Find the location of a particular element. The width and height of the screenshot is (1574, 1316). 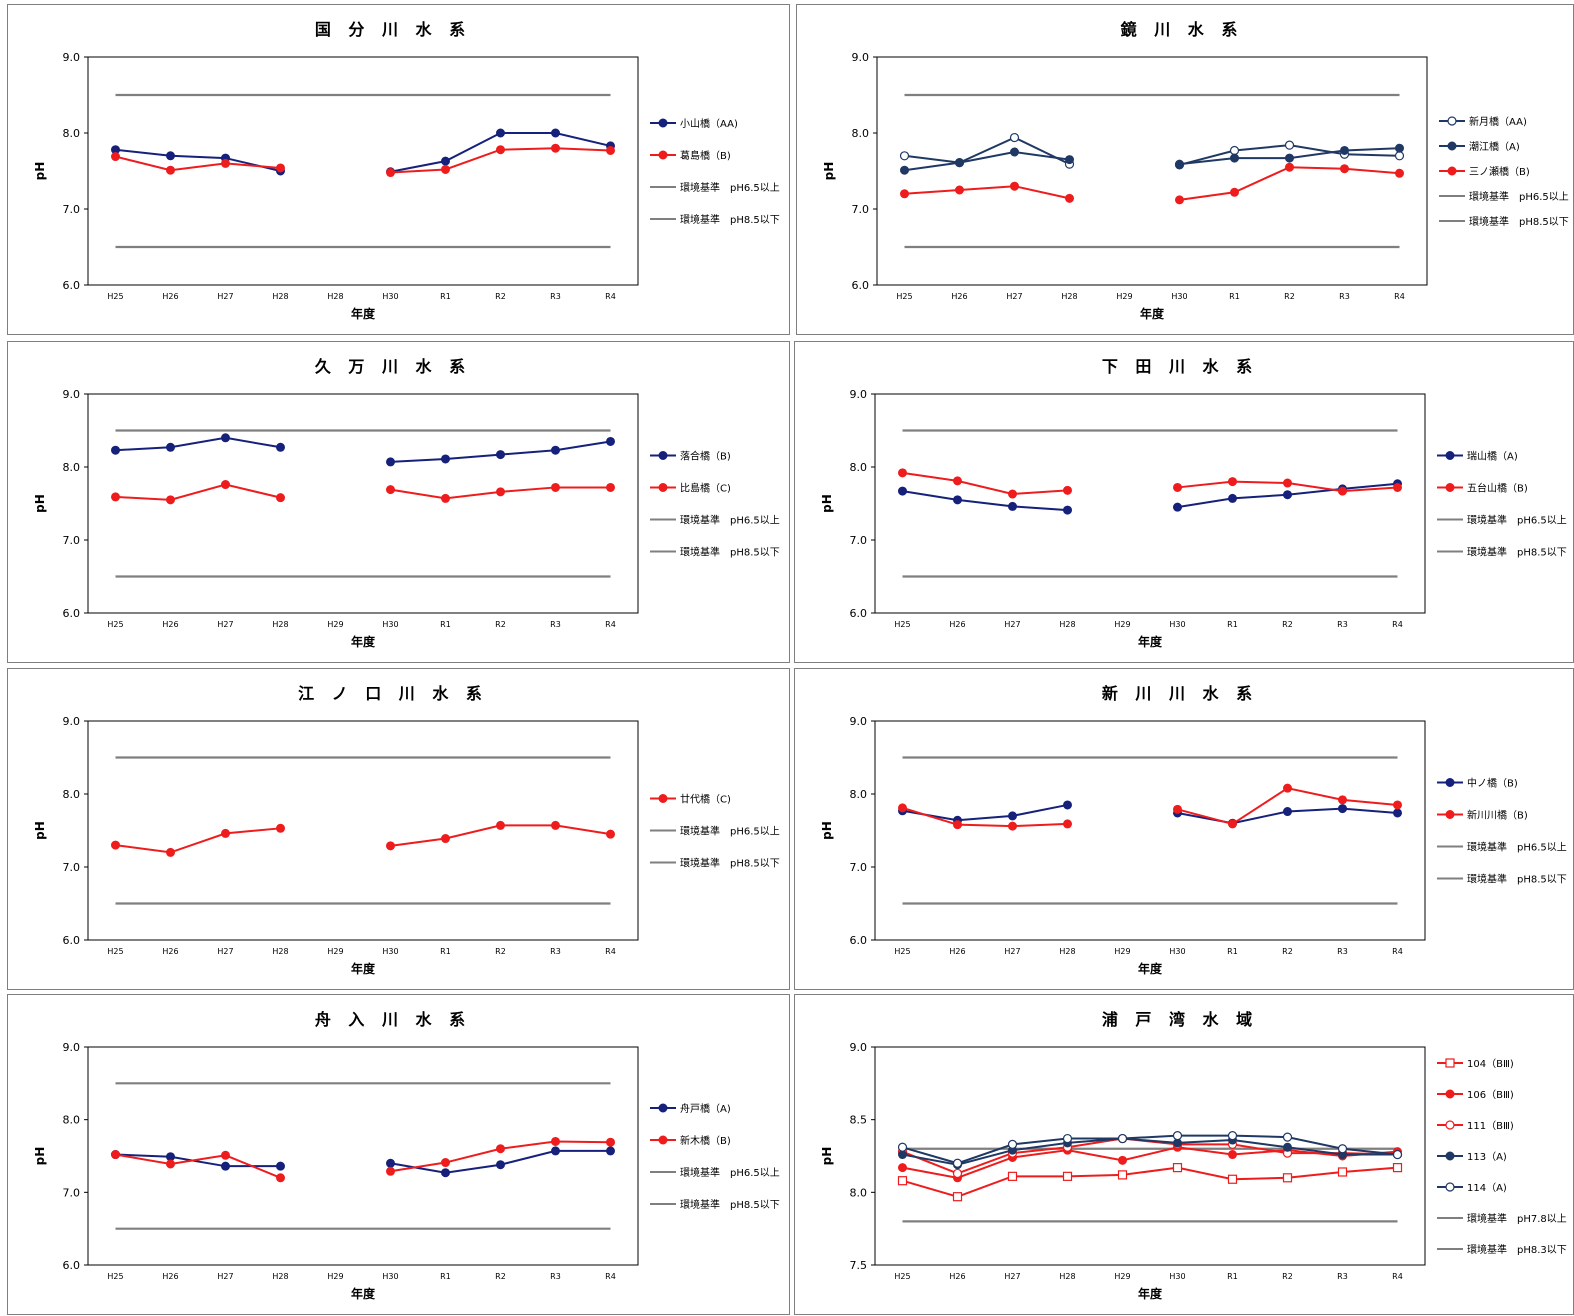

y-tick-label: 9.0 is located at coordinates (859, 1047).